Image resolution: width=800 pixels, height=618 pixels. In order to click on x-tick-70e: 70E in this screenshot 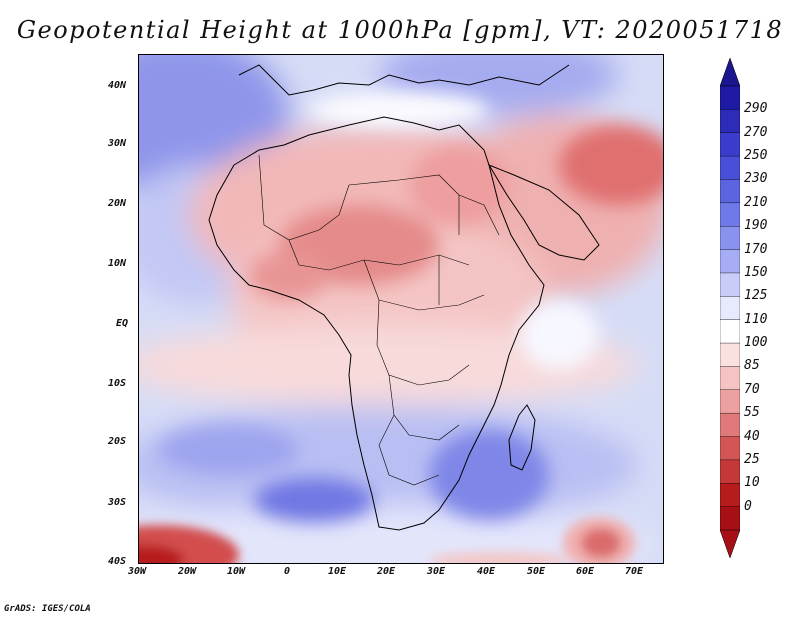, I will do `click(634, 571)`.